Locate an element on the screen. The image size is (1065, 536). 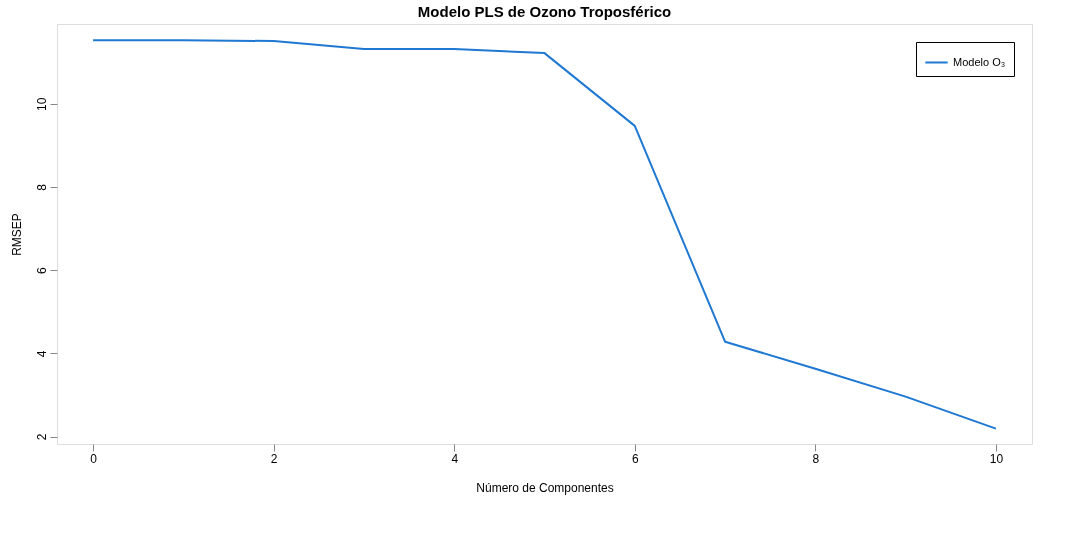
y-tick-label: 8 is located at coordinates (41, 187).